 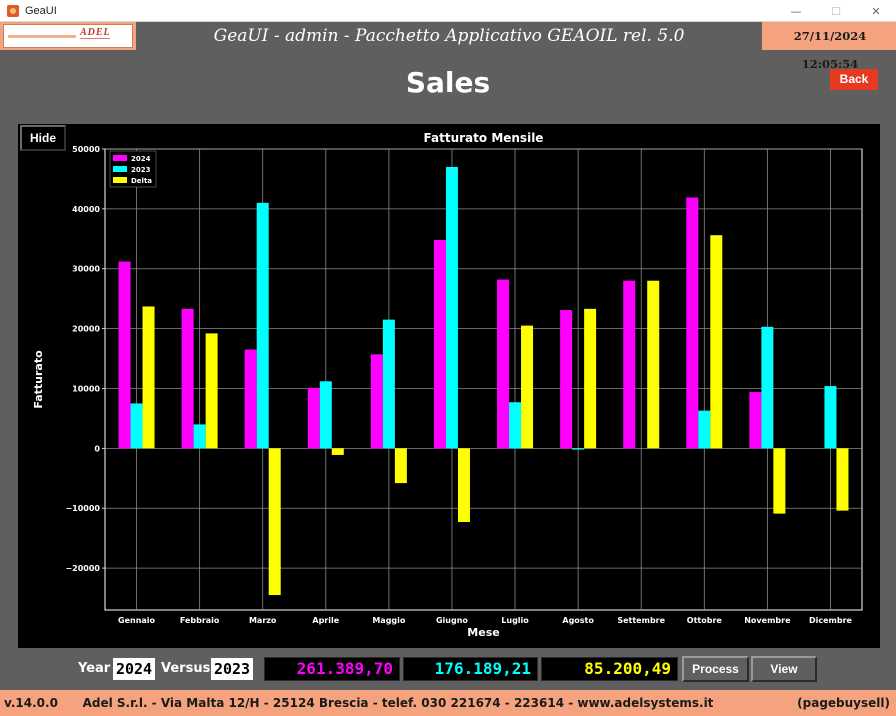 What do you see at coordinates (232, 669) in the screenshot?
I see `versus-year-input: 2023` at bounding box center [232, 669].